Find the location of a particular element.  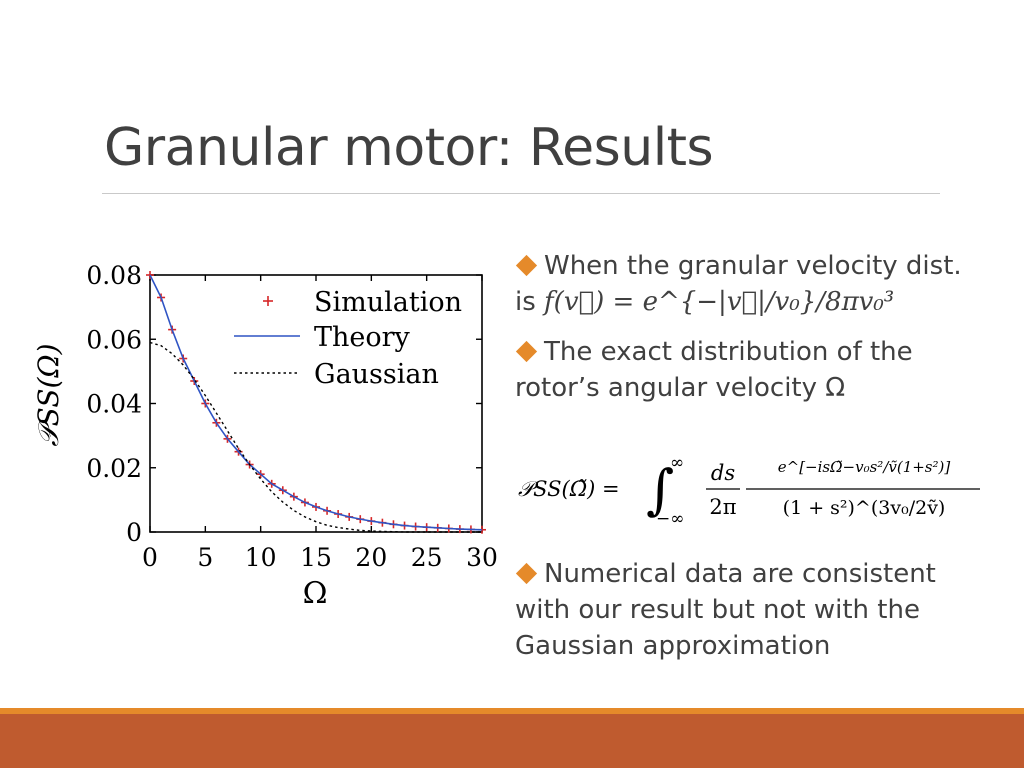

footer-bar is located at coordinates (512, 741).